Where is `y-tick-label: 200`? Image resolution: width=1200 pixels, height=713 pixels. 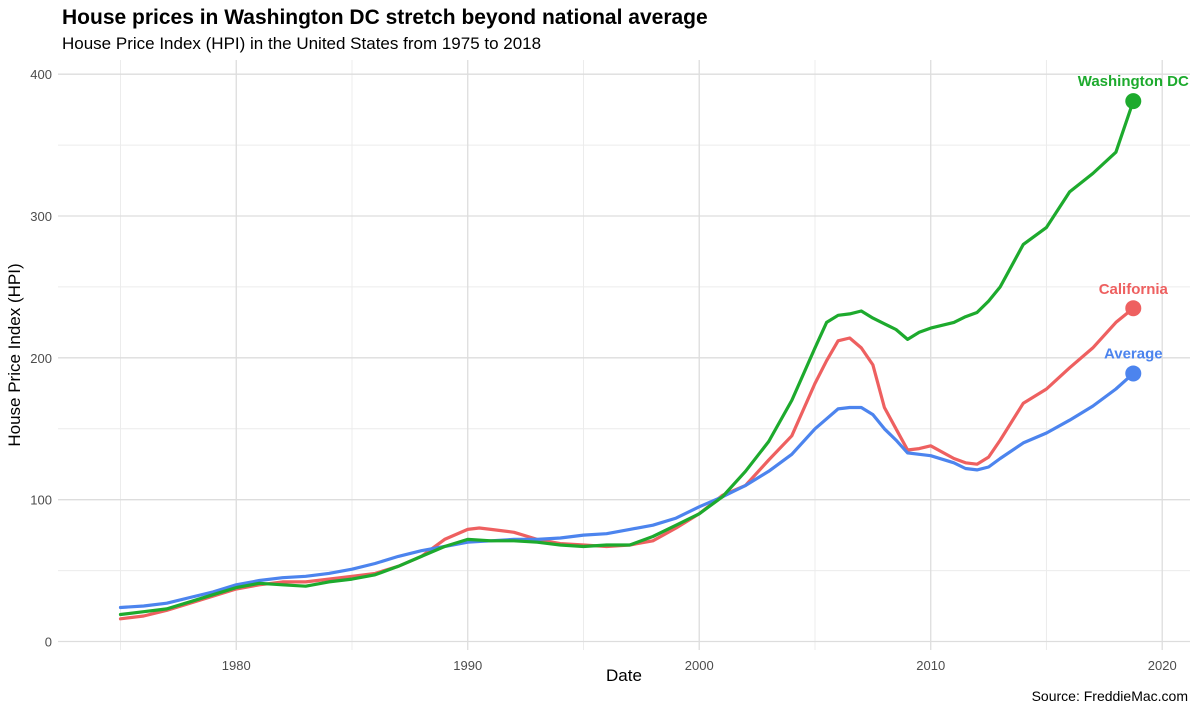 y-tick-label: 200 is located at coordinates (41, 358).